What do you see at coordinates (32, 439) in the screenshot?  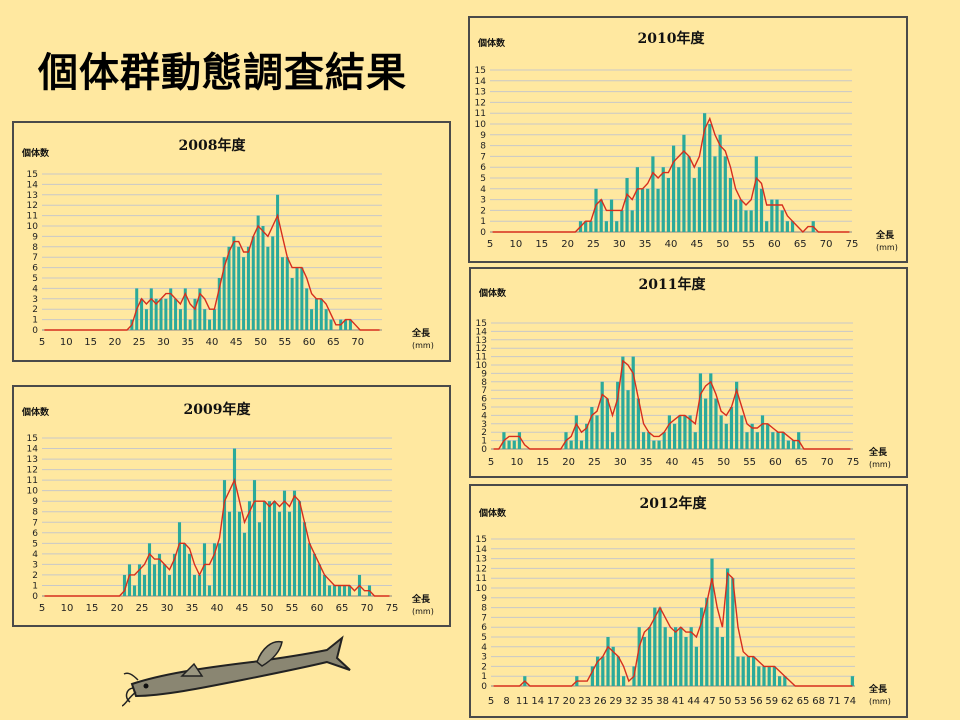 I see `y-tick-label: 15` at bounding box center [32, 439].